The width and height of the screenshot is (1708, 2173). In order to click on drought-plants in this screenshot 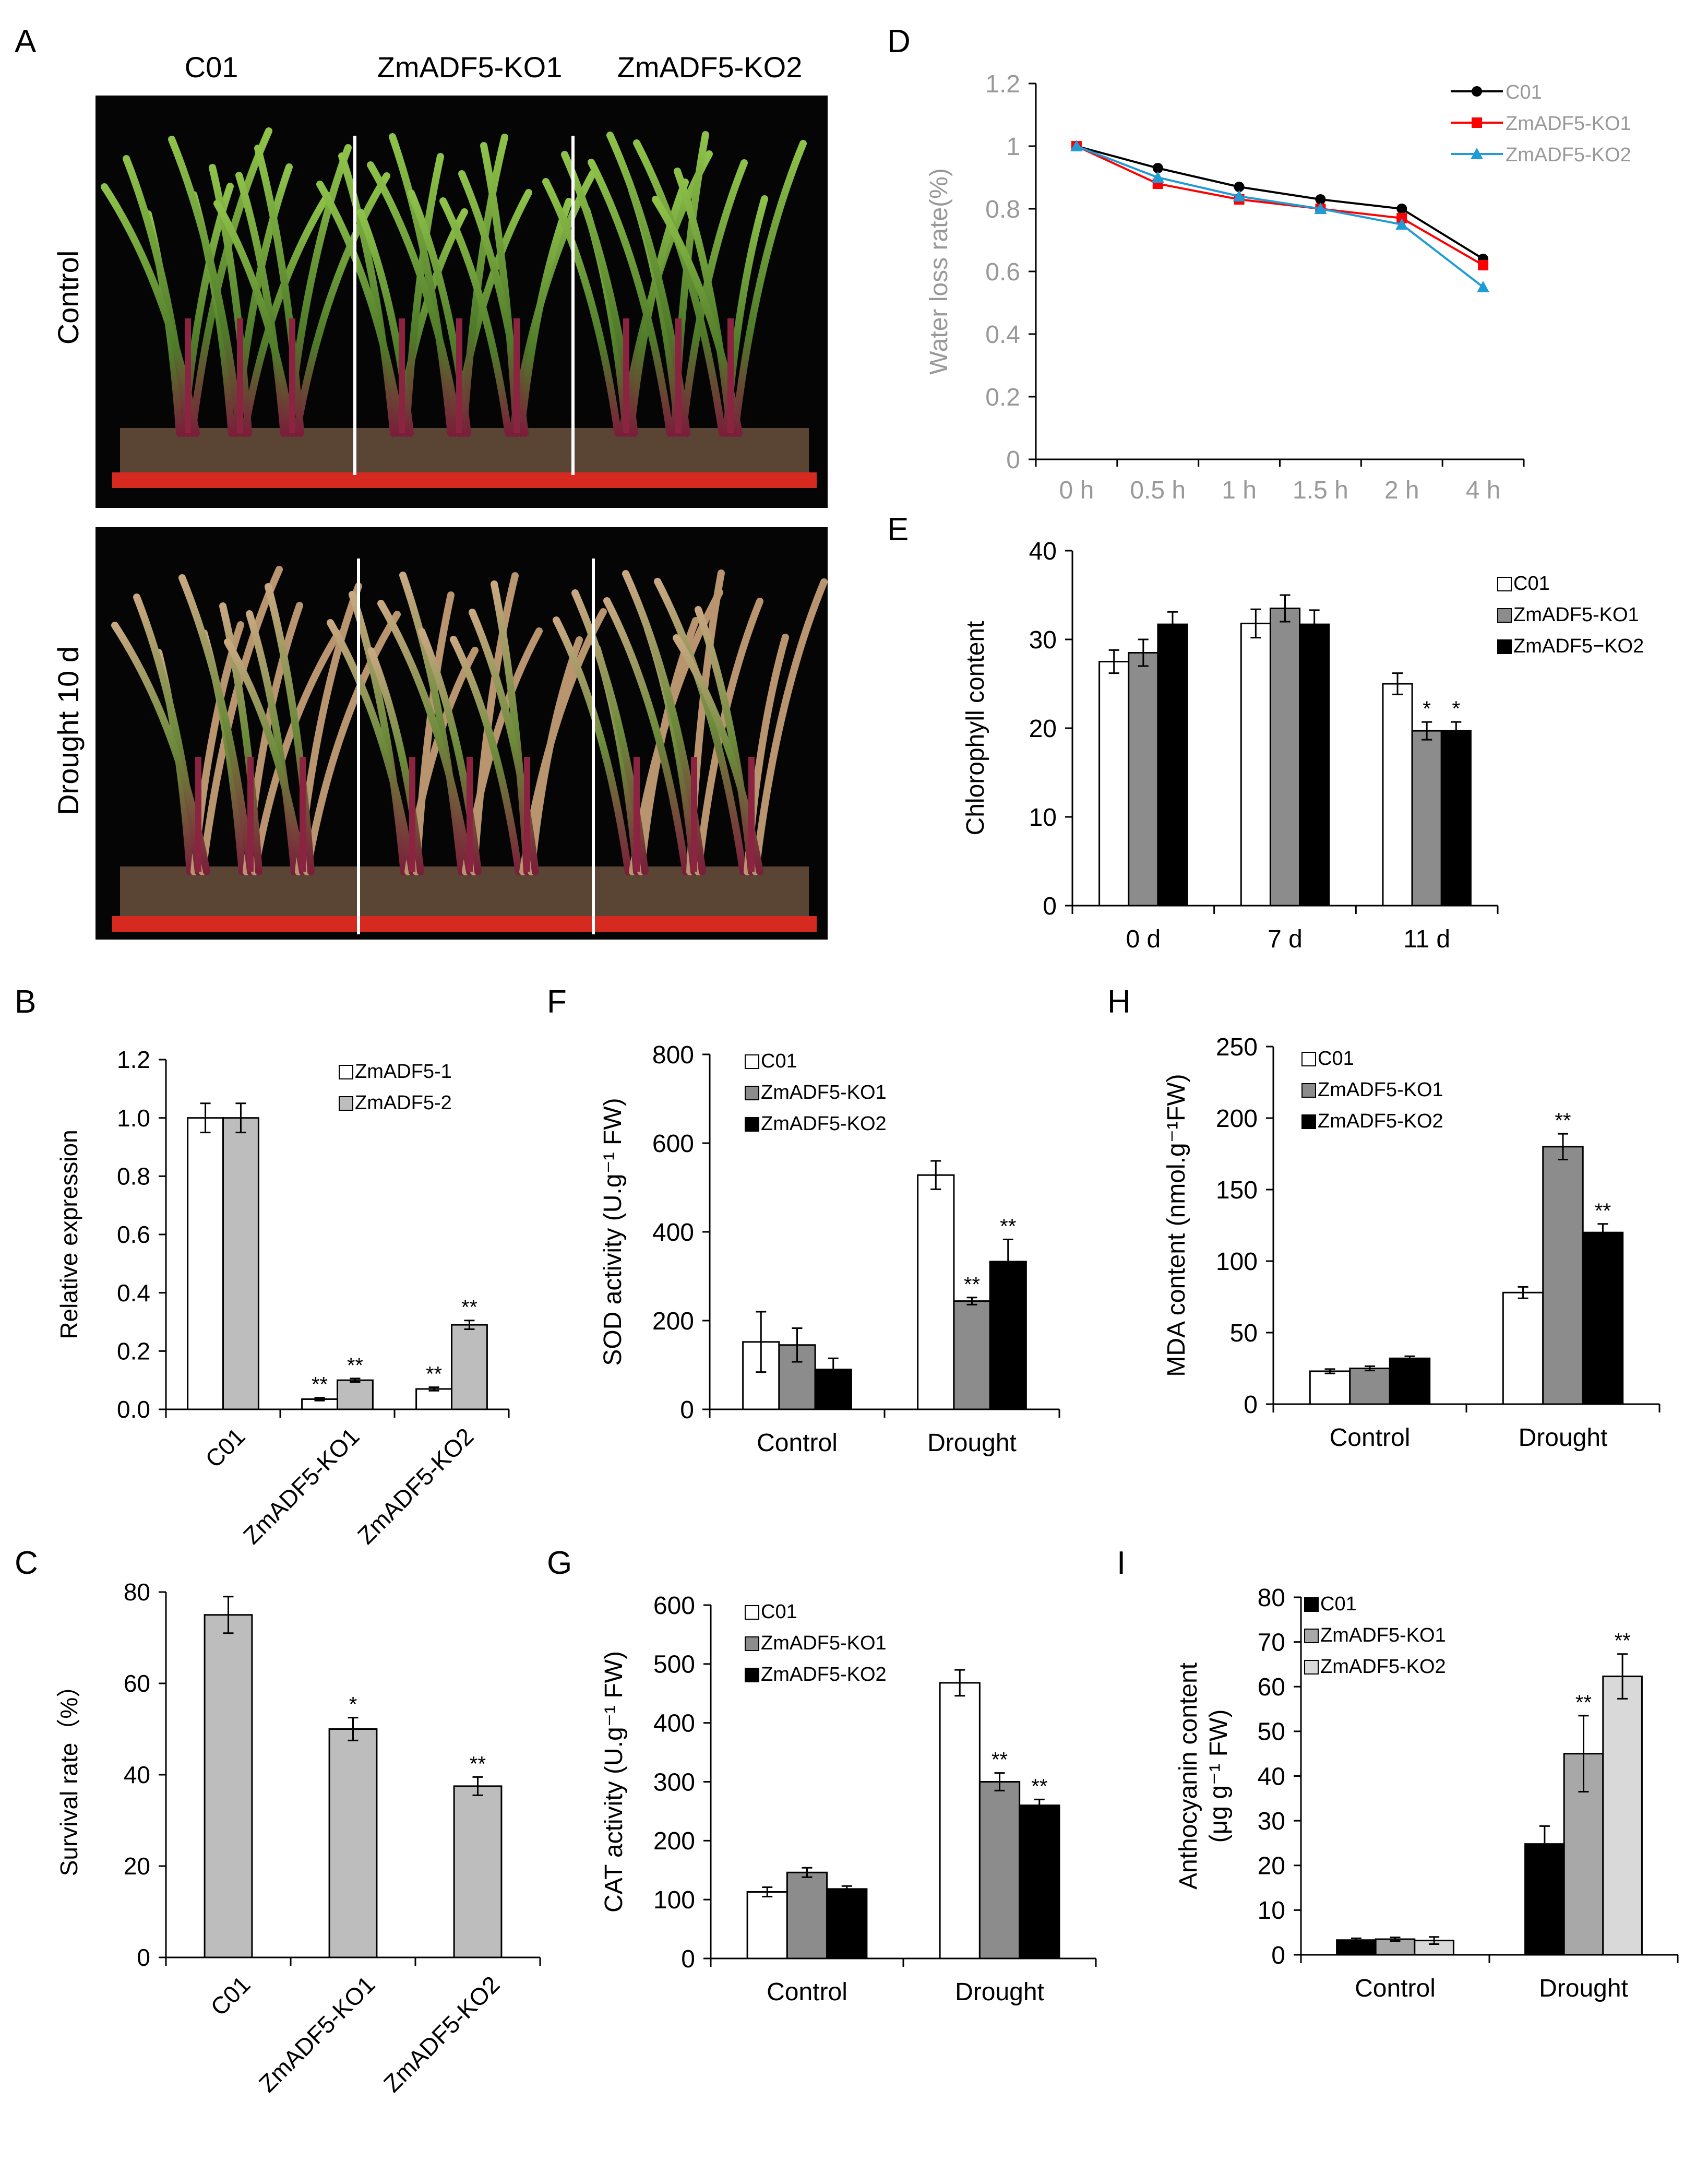, I will do `click(469, 721)`.